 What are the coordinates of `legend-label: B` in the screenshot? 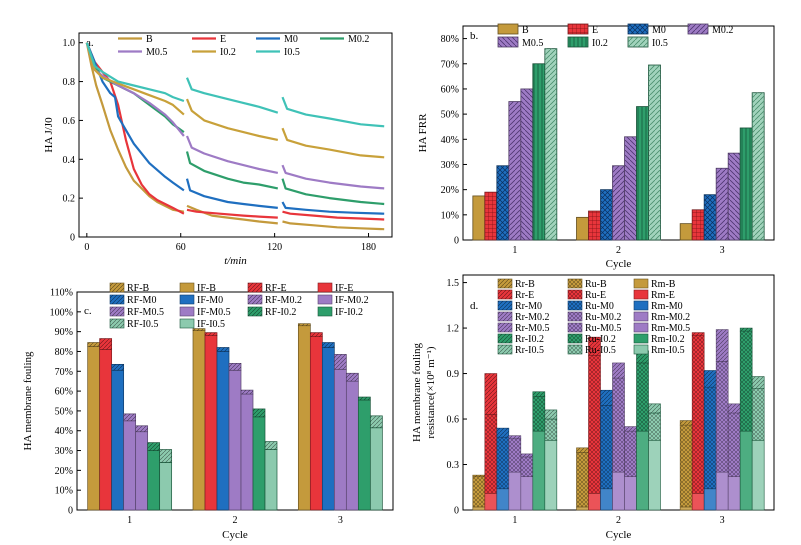 It's located at (149, 39).